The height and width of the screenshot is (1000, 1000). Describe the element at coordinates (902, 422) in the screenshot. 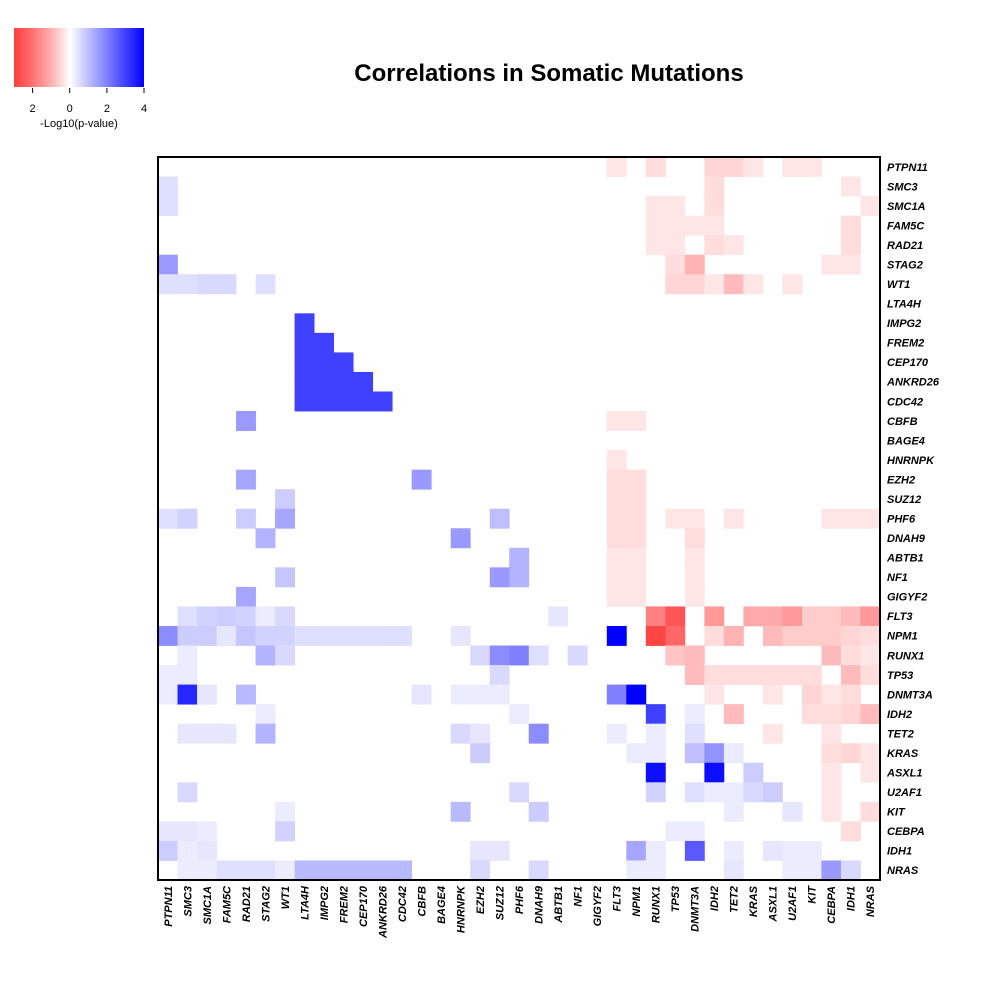

I see `row-label-cbfb: CBFB` at that location.